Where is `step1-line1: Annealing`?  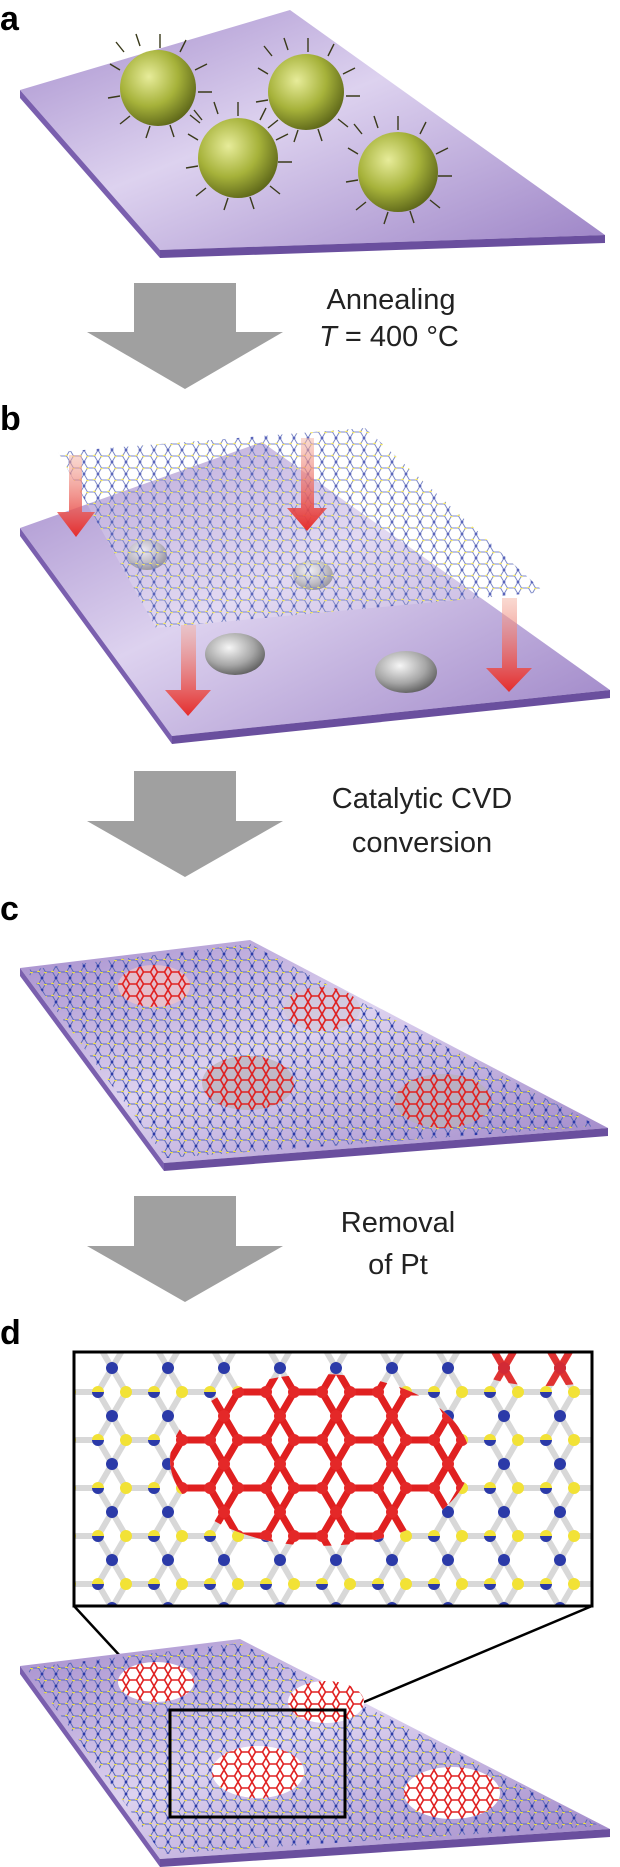
step1-line1: Annealing is located at coordinates (391, 300).